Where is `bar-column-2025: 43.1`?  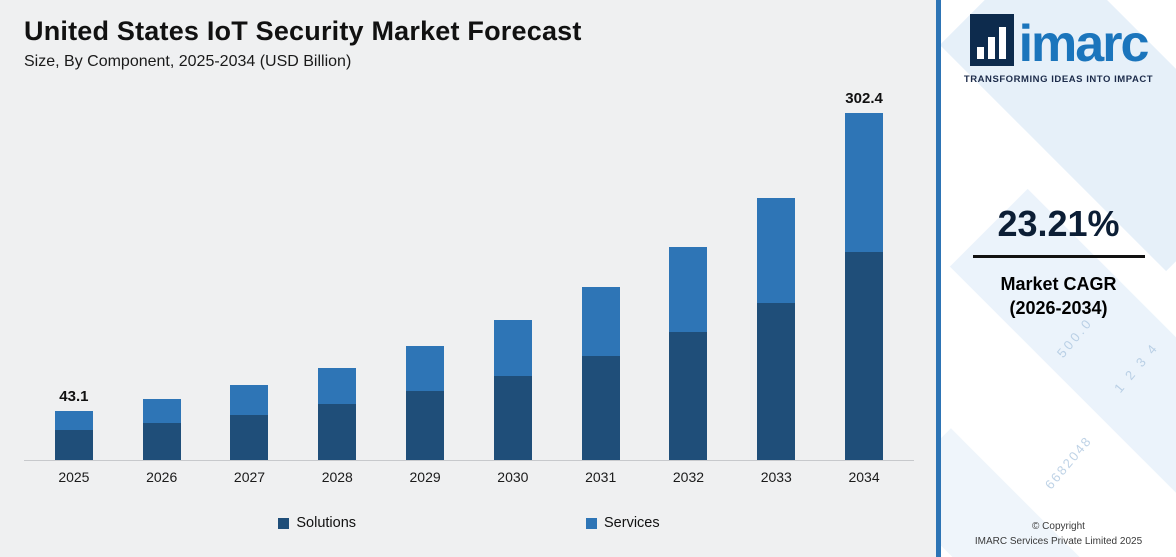 bar-column-2025: 43.1 is located at coordinates (74, 424).